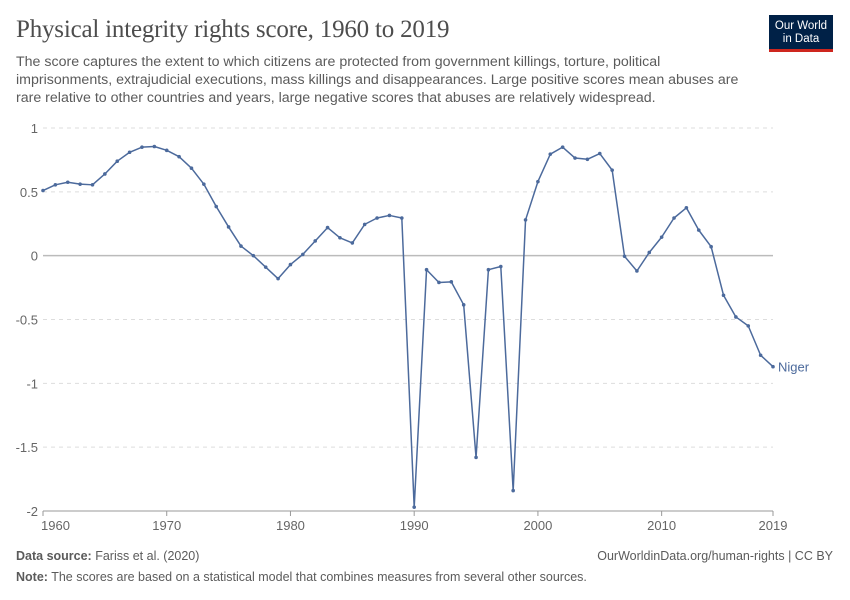 Image resolution: width=850 pixels, height=600 pixels. What do you see at coordinates (32, 577) in the screenshot?
I see `note-label: Note:` at bounding box center [32, 577].